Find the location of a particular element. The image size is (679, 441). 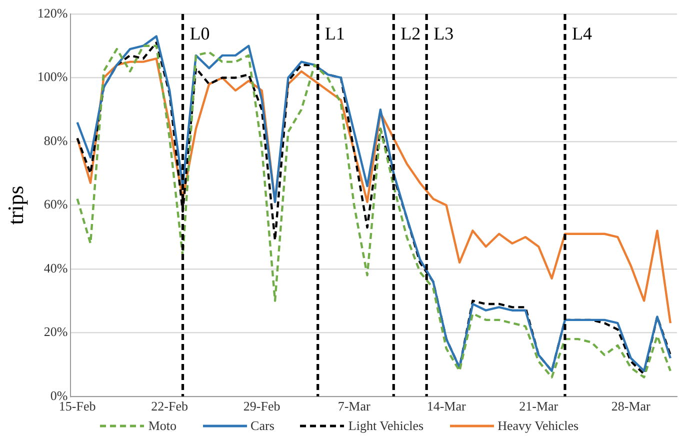

legend-label: Light Vehicles is located at coordinates (386, 426).